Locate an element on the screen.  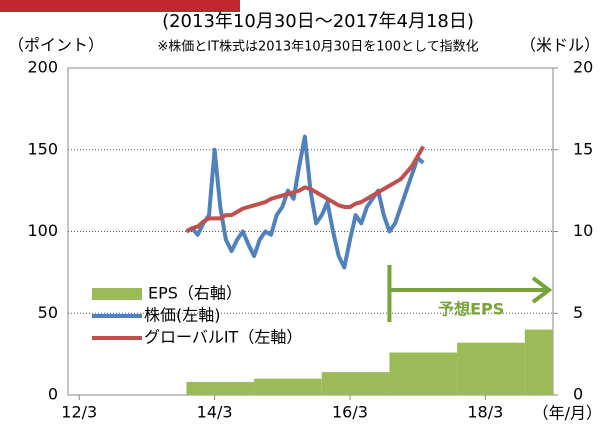
y2-tick-label: 20 is located at coordinates (583, 67).